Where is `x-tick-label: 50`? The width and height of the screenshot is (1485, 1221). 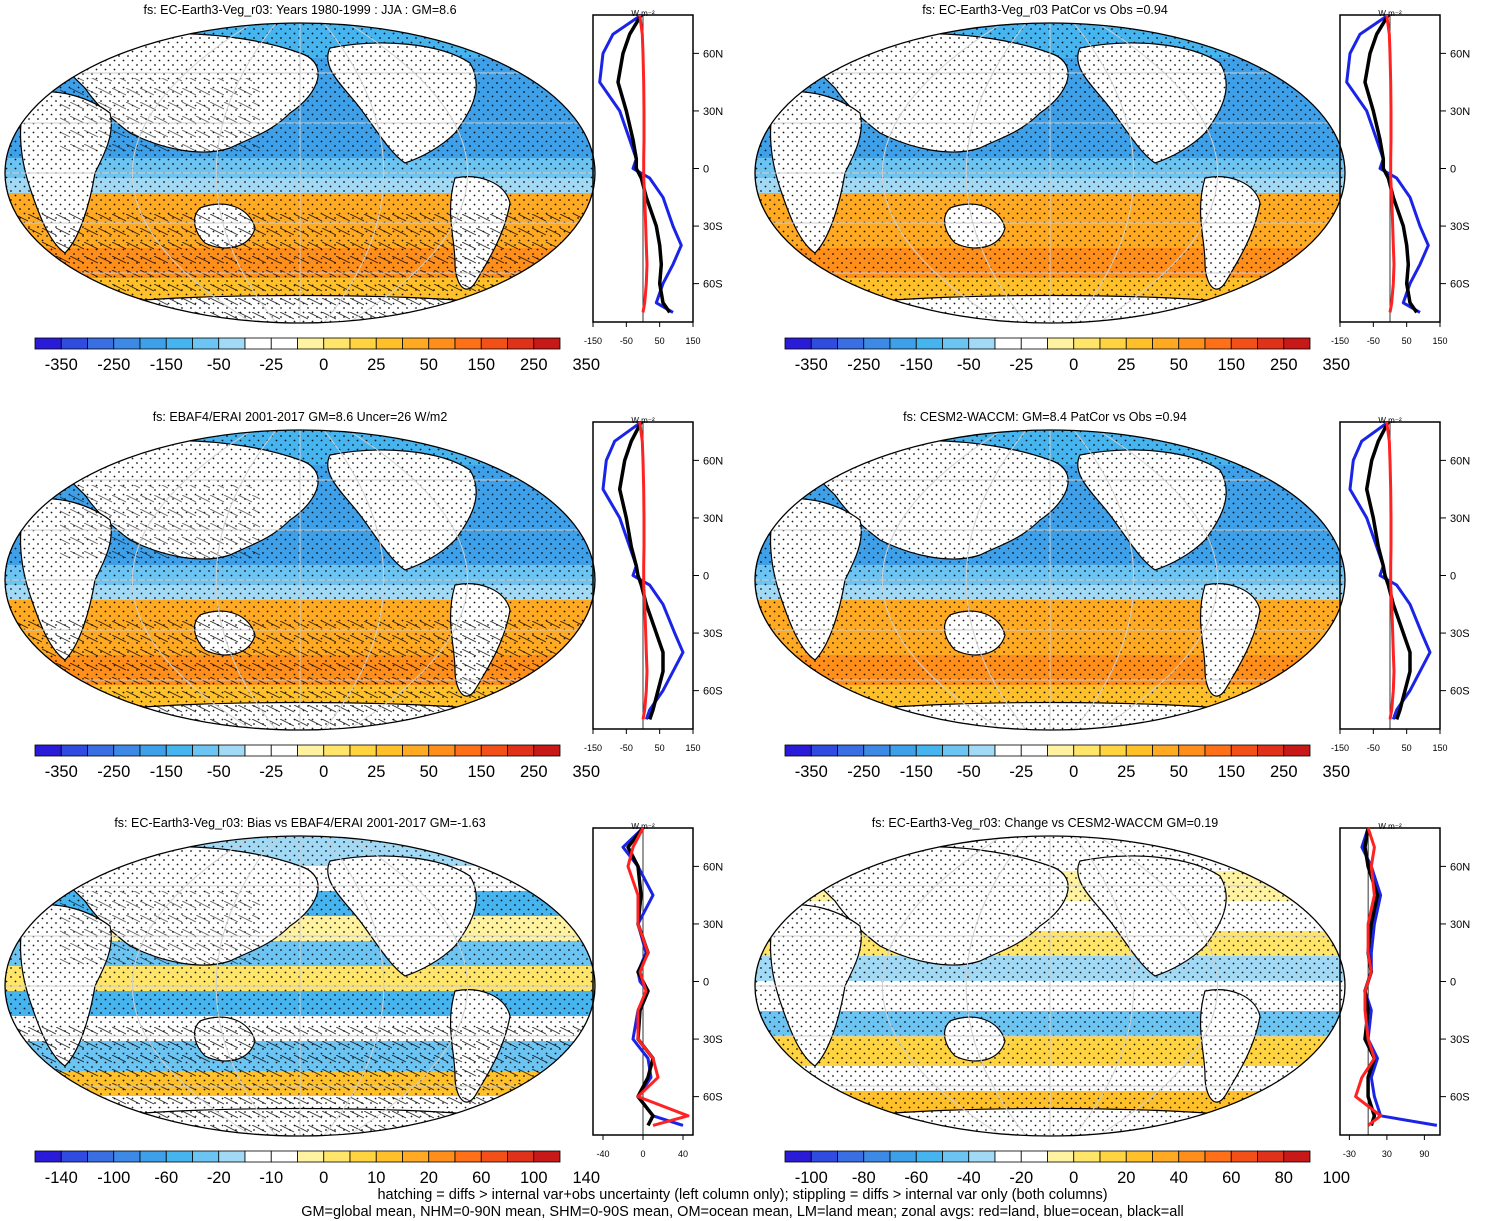
x-tick-label: 50 is located at coordinates (1407, 748).